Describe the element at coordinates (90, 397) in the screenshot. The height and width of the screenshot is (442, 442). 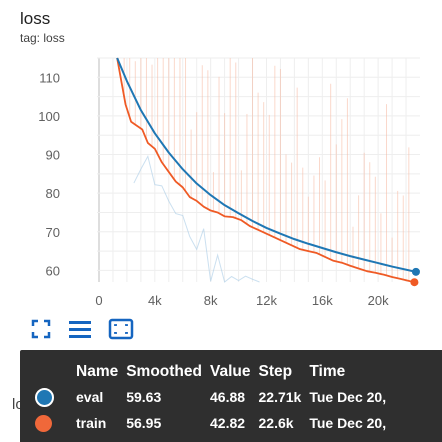
I see `row-name: eval` at that location.